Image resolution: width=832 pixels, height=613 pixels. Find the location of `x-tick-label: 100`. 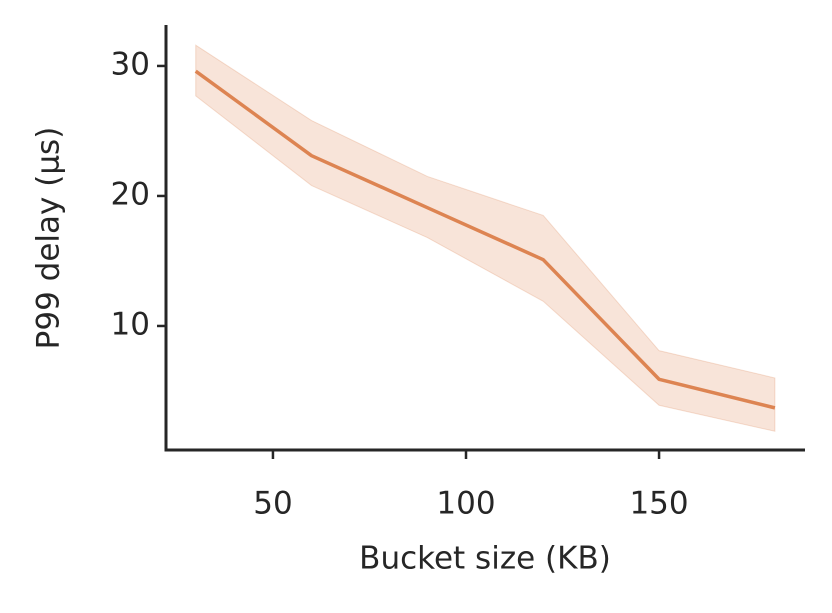

x-tick-label: 100 is located at coordinates (465, 504).